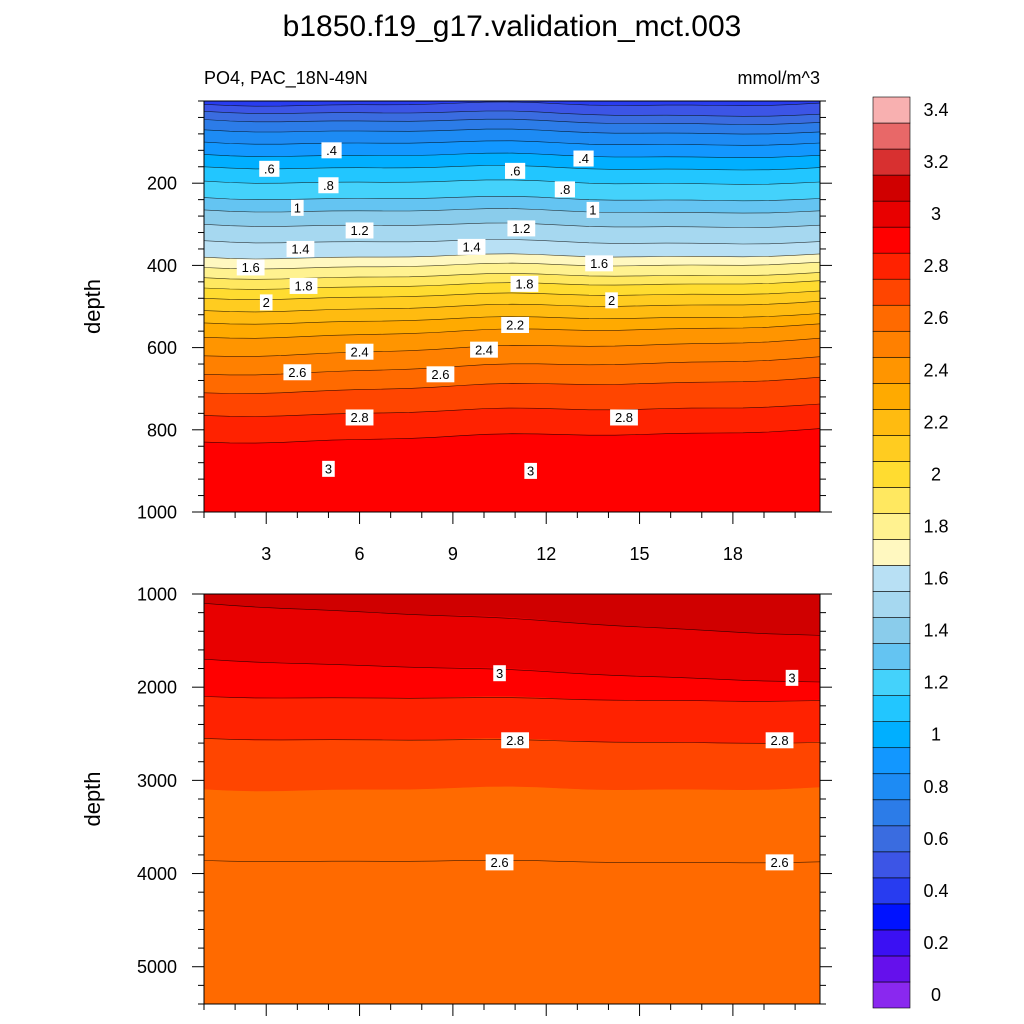 The width and height of the screenshot is (1024, 1024). What do you see at coordinates (935, 579) in the screenshot?
I see `colorbar-label-8: 1.6` at bounding box center [935, 579].